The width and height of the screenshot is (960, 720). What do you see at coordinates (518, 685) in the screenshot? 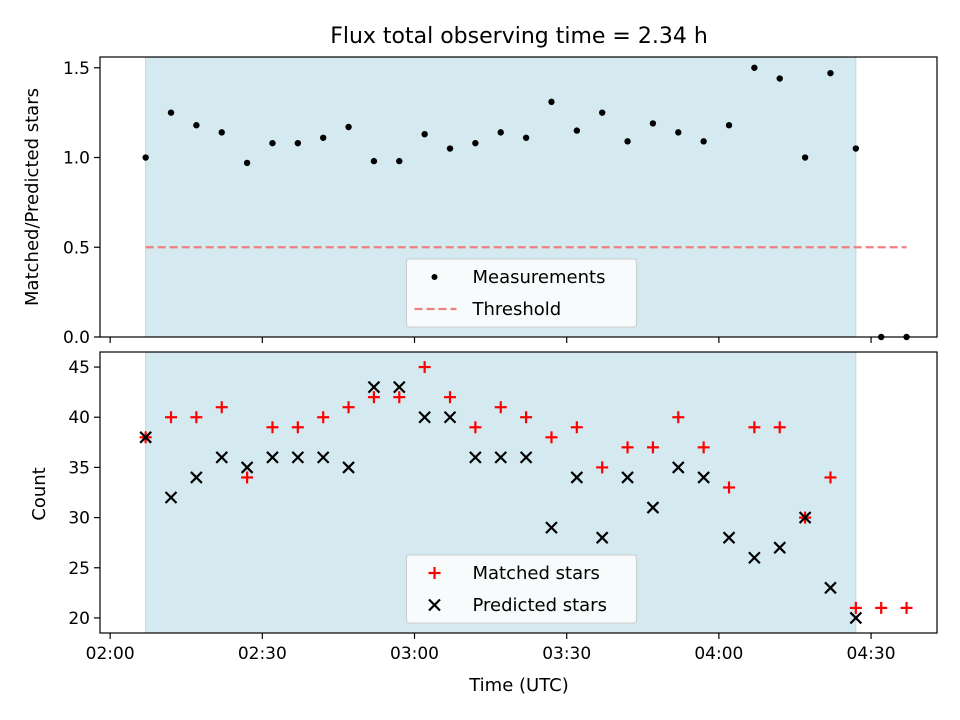
I see `x-axis-label: Time (UTC)` at bounding box center [518, 685].